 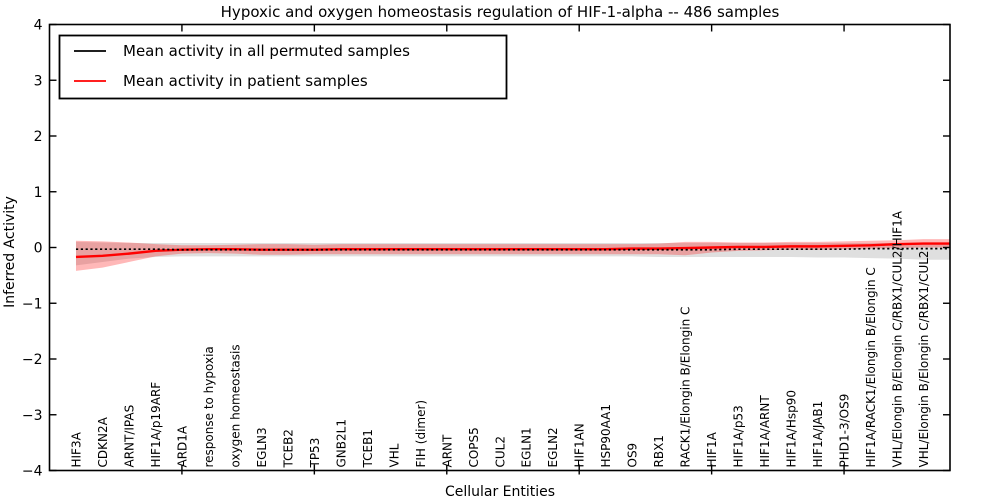 I want to click on x-category-label: HSP90AA1, so click(x=606, y=436).